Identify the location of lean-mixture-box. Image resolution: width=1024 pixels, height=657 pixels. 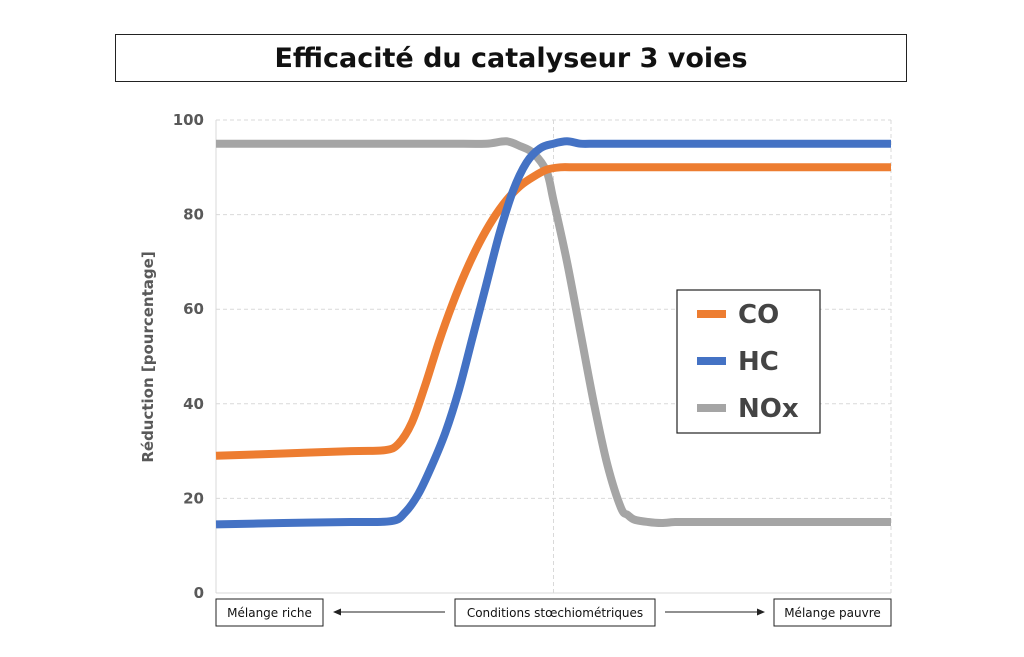
(832, 612).